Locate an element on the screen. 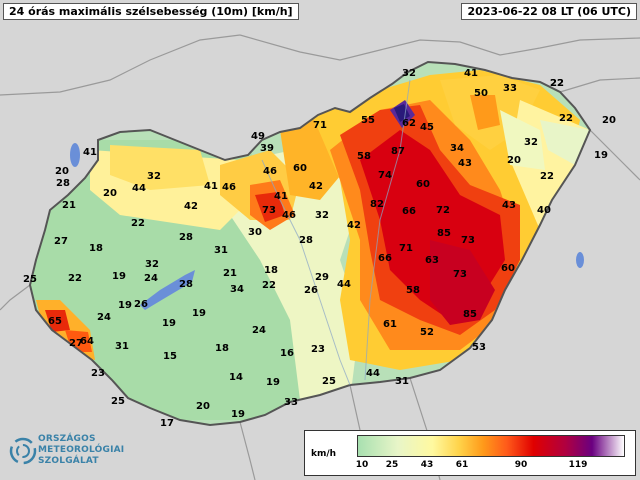 The image size is (640, 480). station-value: 64 is located at coordinates (87, 341).